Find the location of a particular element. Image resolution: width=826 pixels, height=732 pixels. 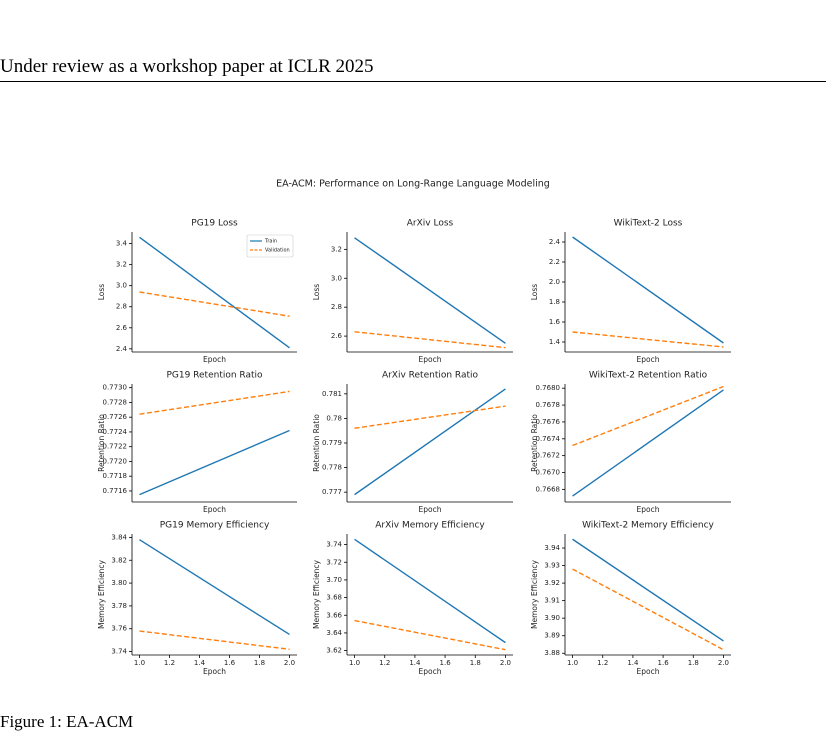

y-axis-label: Memory Efficiency is located at coordinates (534, 594).